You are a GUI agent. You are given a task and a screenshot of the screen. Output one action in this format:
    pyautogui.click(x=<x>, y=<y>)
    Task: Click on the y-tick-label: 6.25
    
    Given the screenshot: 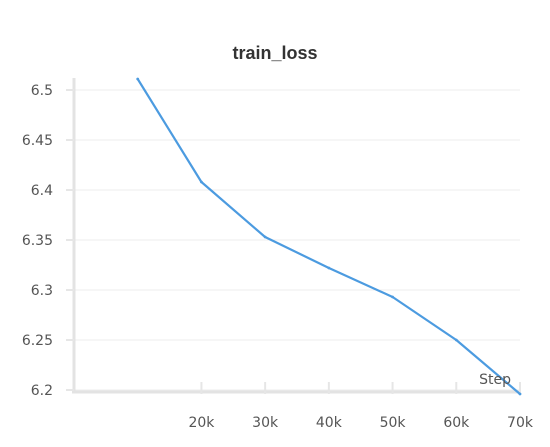 What is the action you would take?
    pyautogui.click(x=37, y=341)
    